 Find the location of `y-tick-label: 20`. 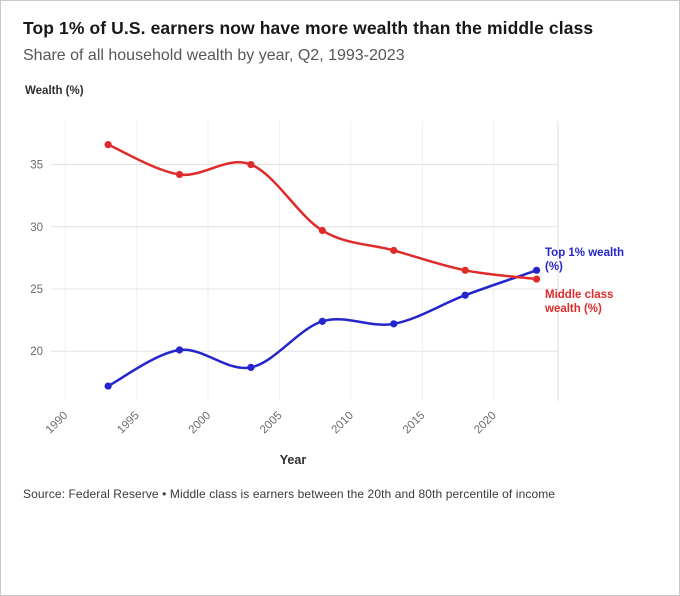

y-tick-label: 20 is located at coordinates (36, 352).